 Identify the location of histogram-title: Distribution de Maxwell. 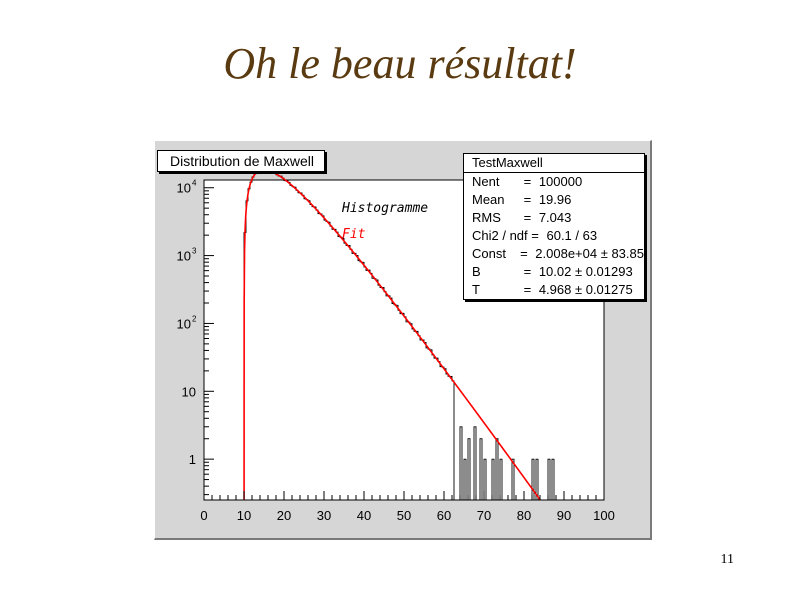
(241, 161).